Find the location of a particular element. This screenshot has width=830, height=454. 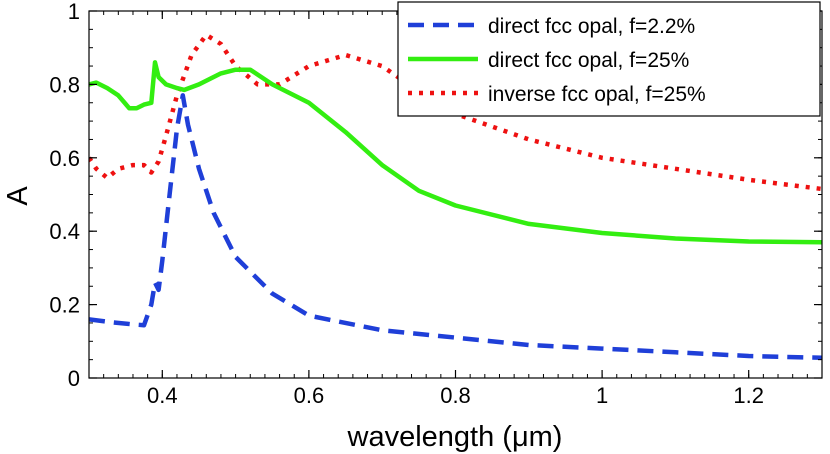

y-tick-label: 0.2 is located at coordinates (64, 305).